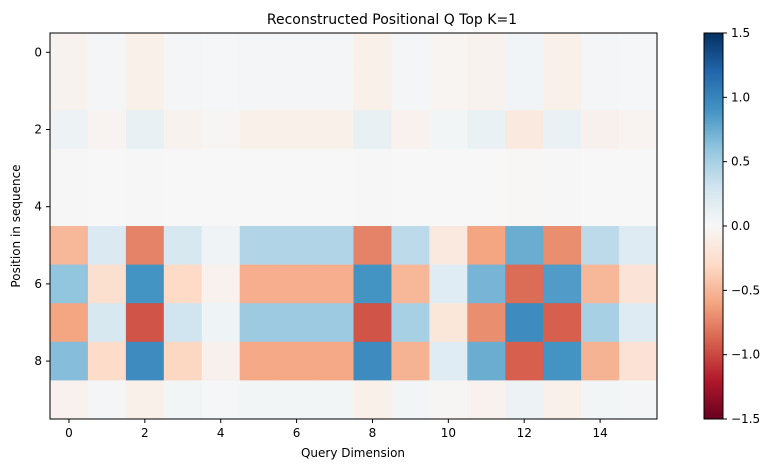 This screenshot has height=474, width=775. What do you see at coordinates (745, 290) in the screenshot?
I see `colorbar-tick-label: −0.5` at bounding box center [745, 290].